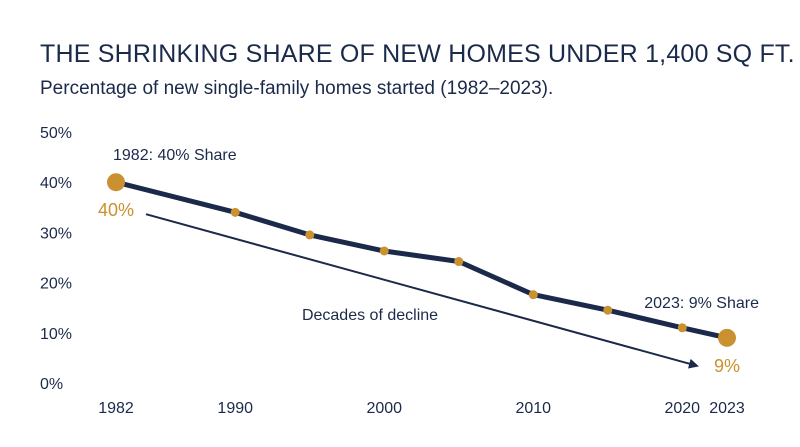 This screenshot has height=447, width=800. I want to click on start-annotation: 1982: 40% Share, so click(175, 155).